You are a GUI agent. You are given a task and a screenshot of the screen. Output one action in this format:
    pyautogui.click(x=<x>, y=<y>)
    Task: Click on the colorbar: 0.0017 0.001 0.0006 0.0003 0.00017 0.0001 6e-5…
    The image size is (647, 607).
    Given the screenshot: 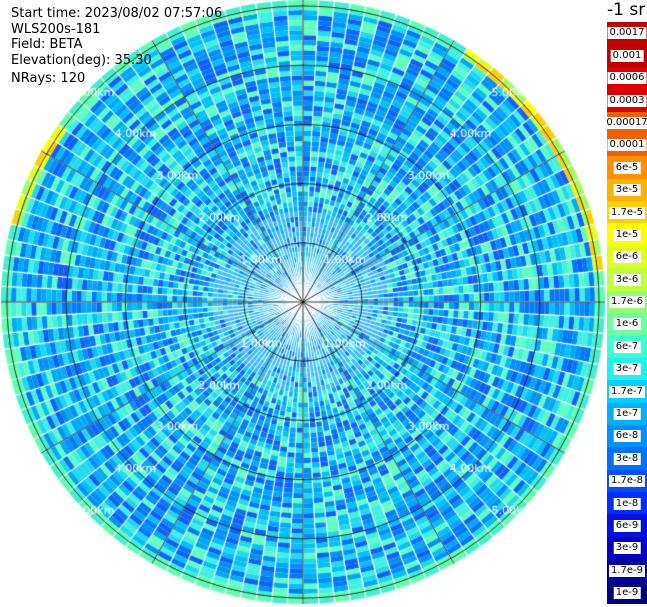 What is the action you would take?
    pyautogui.click(x=625, y=313)
    